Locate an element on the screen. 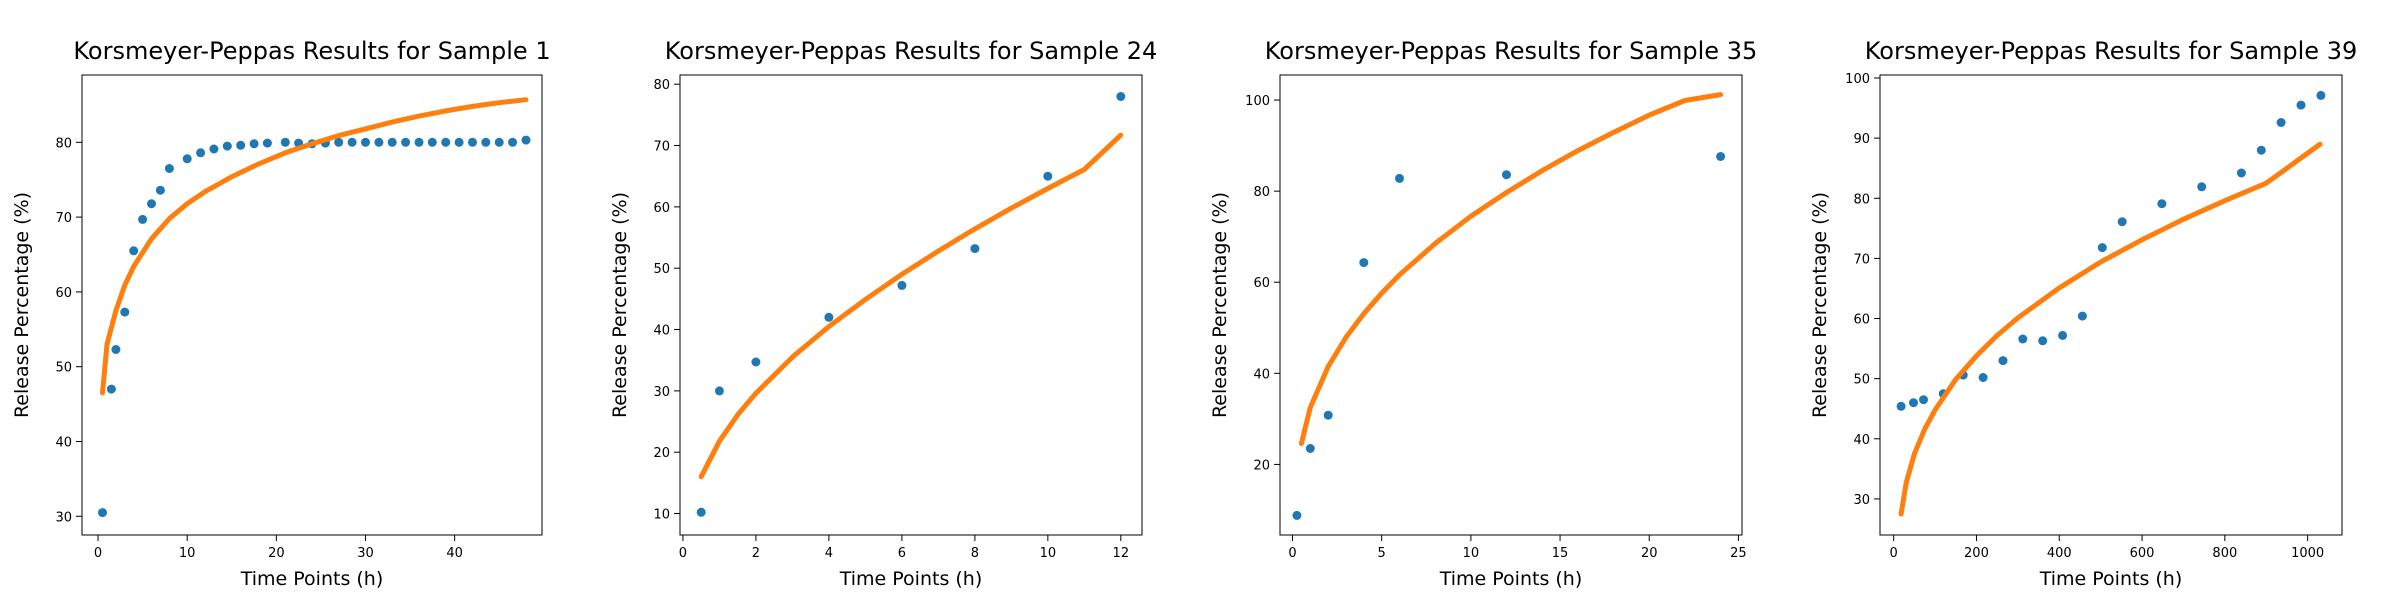 The height and width of the screenshot is (600, 2400). x-tick-label: 8 is located at coordinates (975, 553).